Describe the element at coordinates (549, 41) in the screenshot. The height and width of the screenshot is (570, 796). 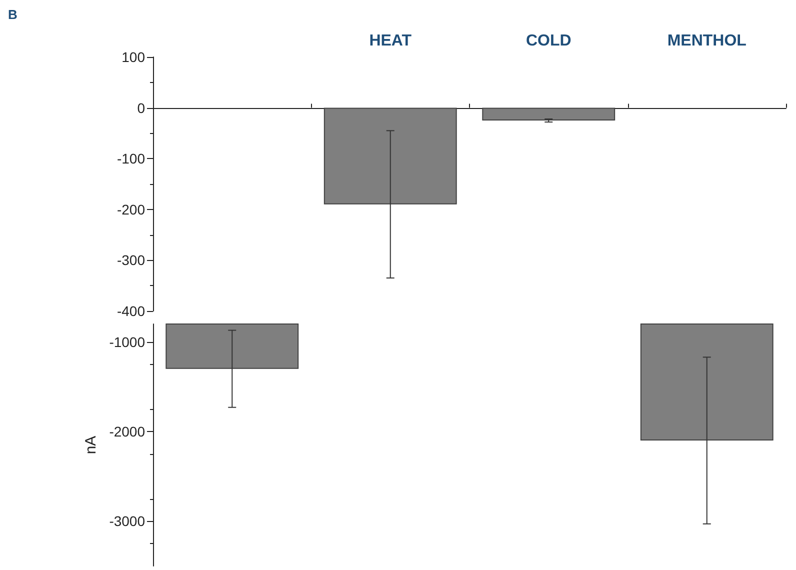
I see `x-tick-label: COLD` at that location.